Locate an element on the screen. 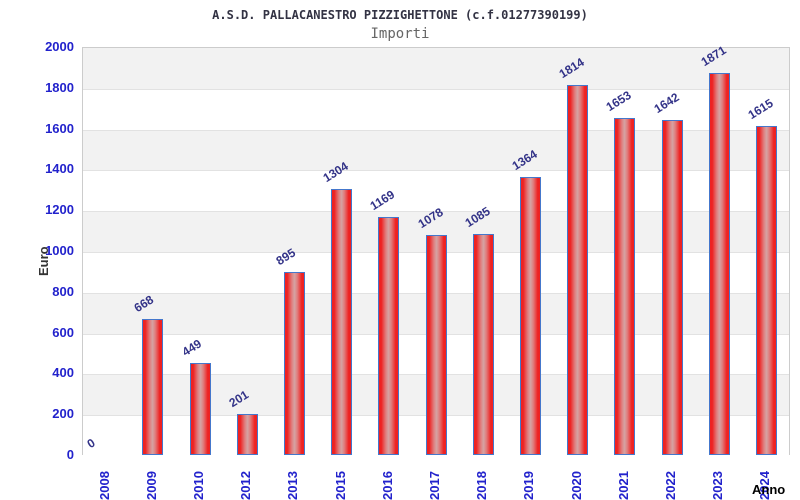  x-tick-label: 2010 is located at coordinates (198, 485).